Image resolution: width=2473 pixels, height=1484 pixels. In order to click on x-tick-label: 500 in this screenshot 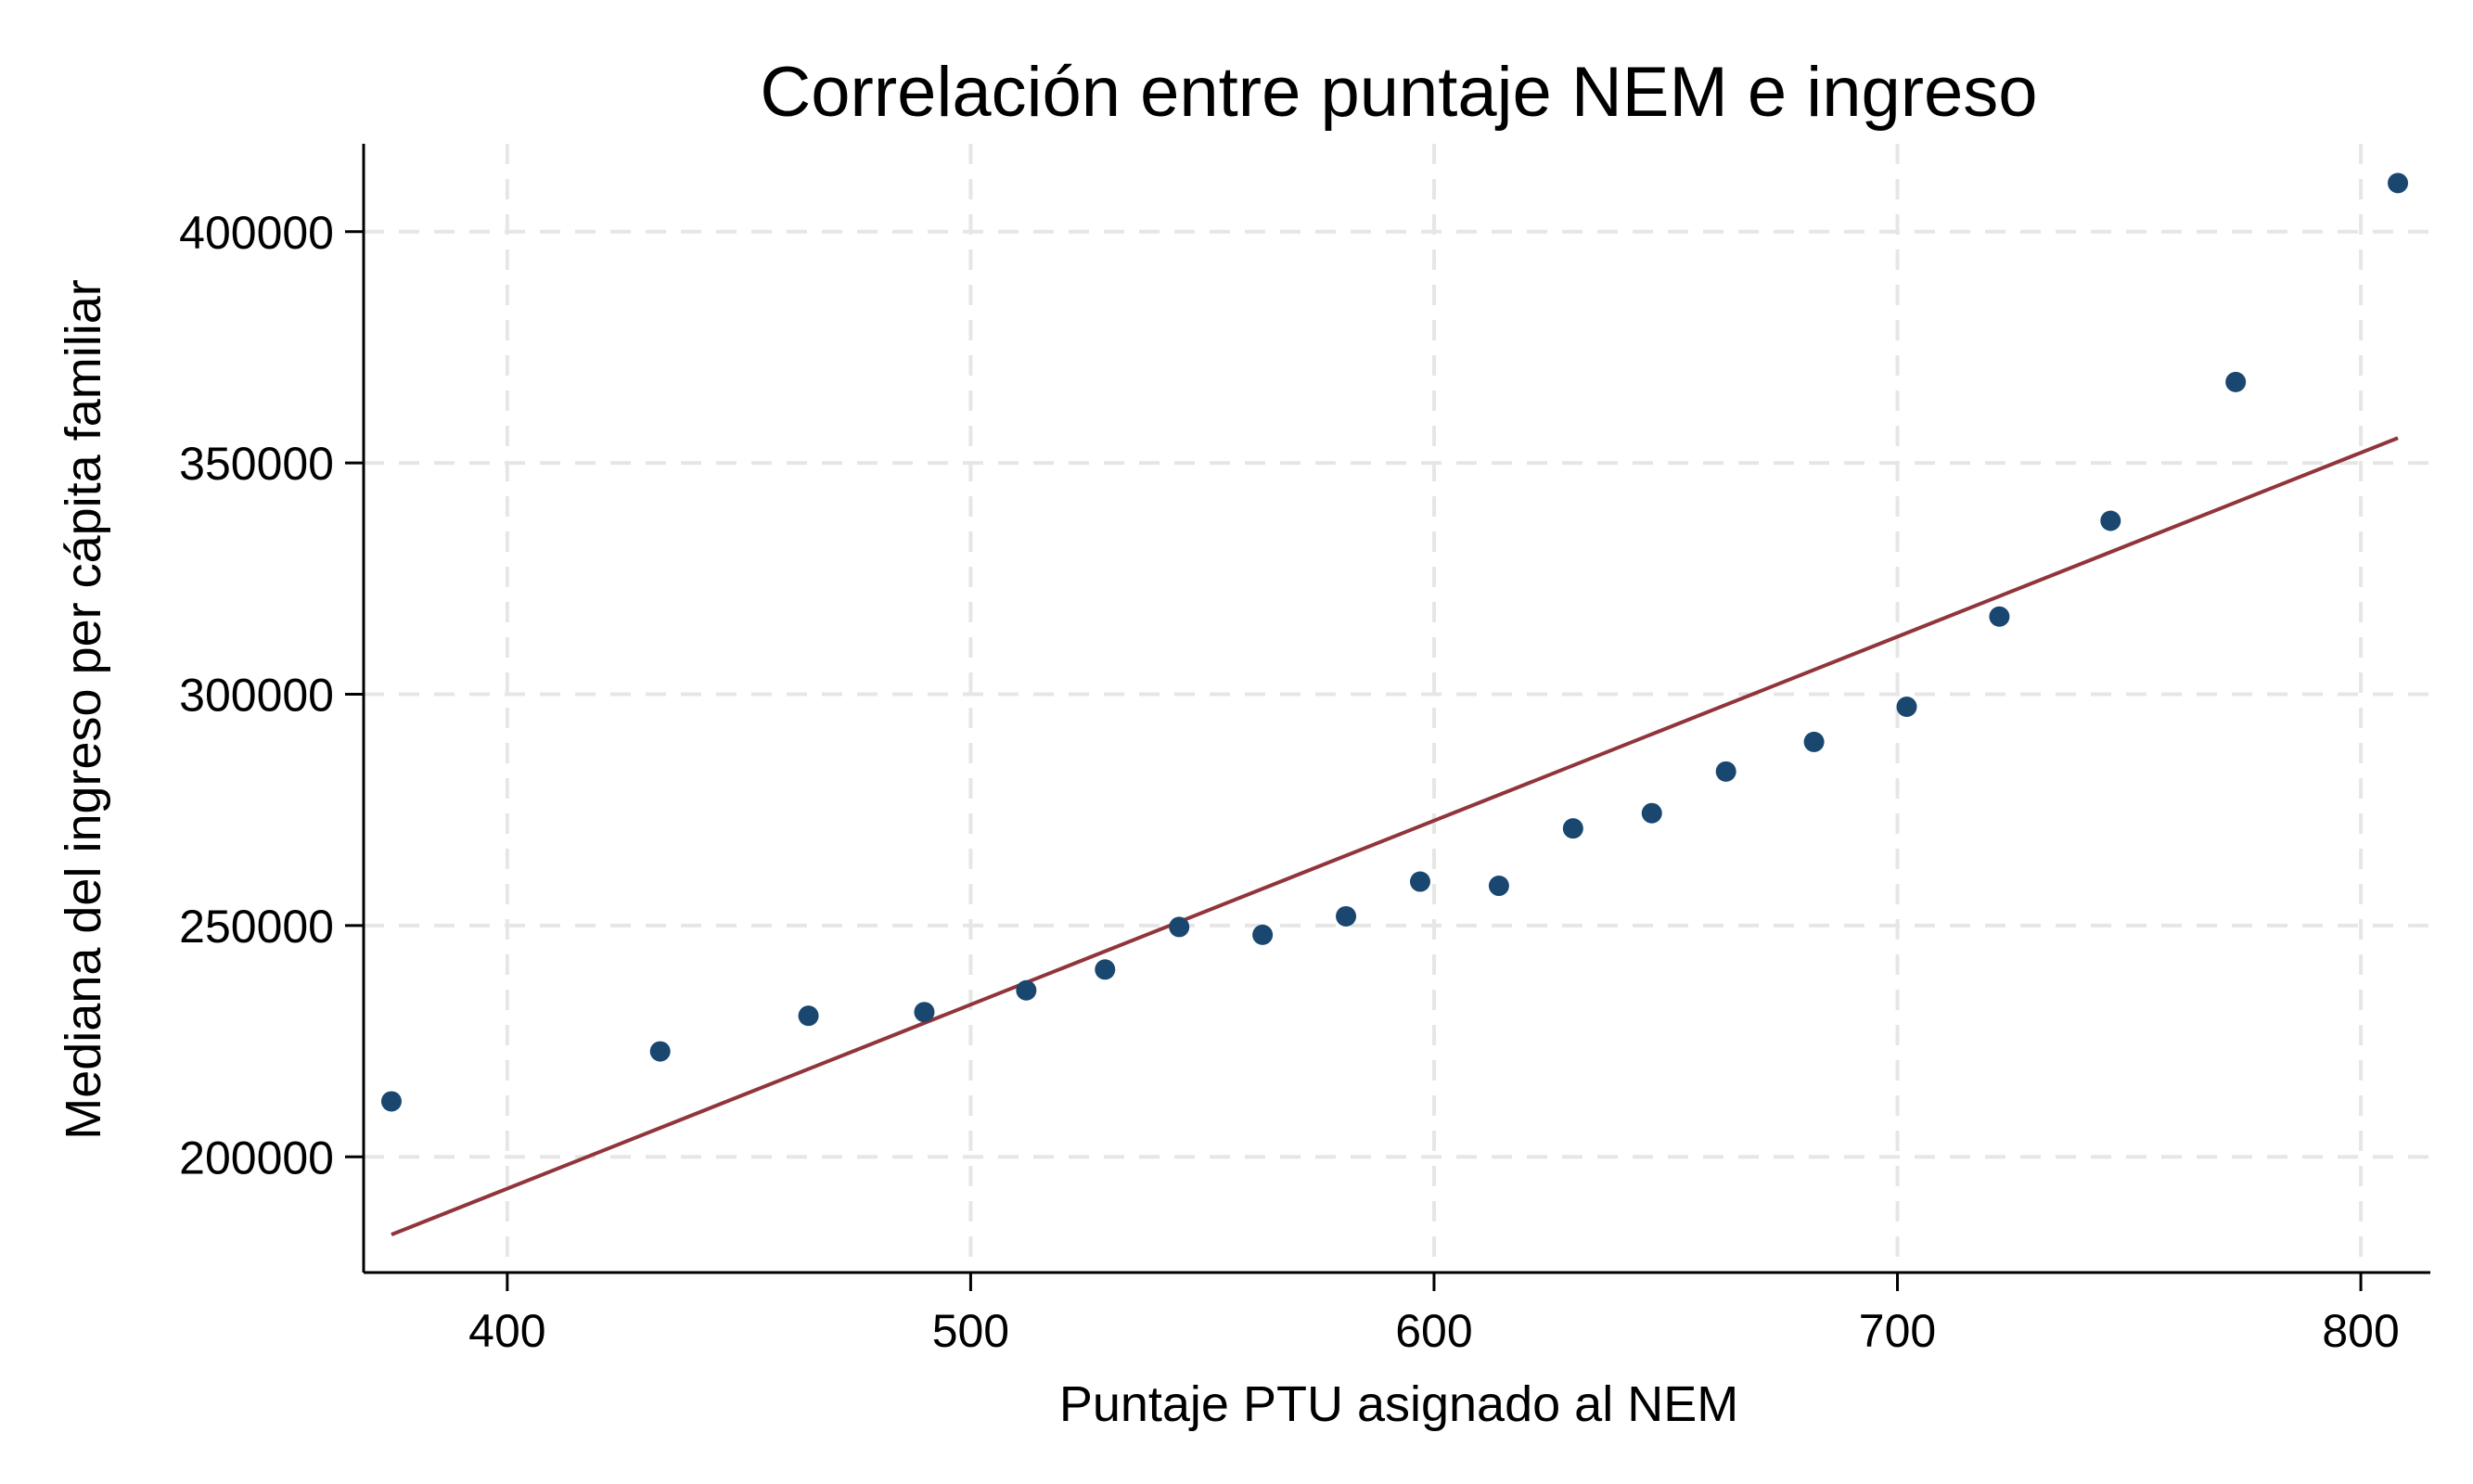, I will do `click(970, 1331)`.